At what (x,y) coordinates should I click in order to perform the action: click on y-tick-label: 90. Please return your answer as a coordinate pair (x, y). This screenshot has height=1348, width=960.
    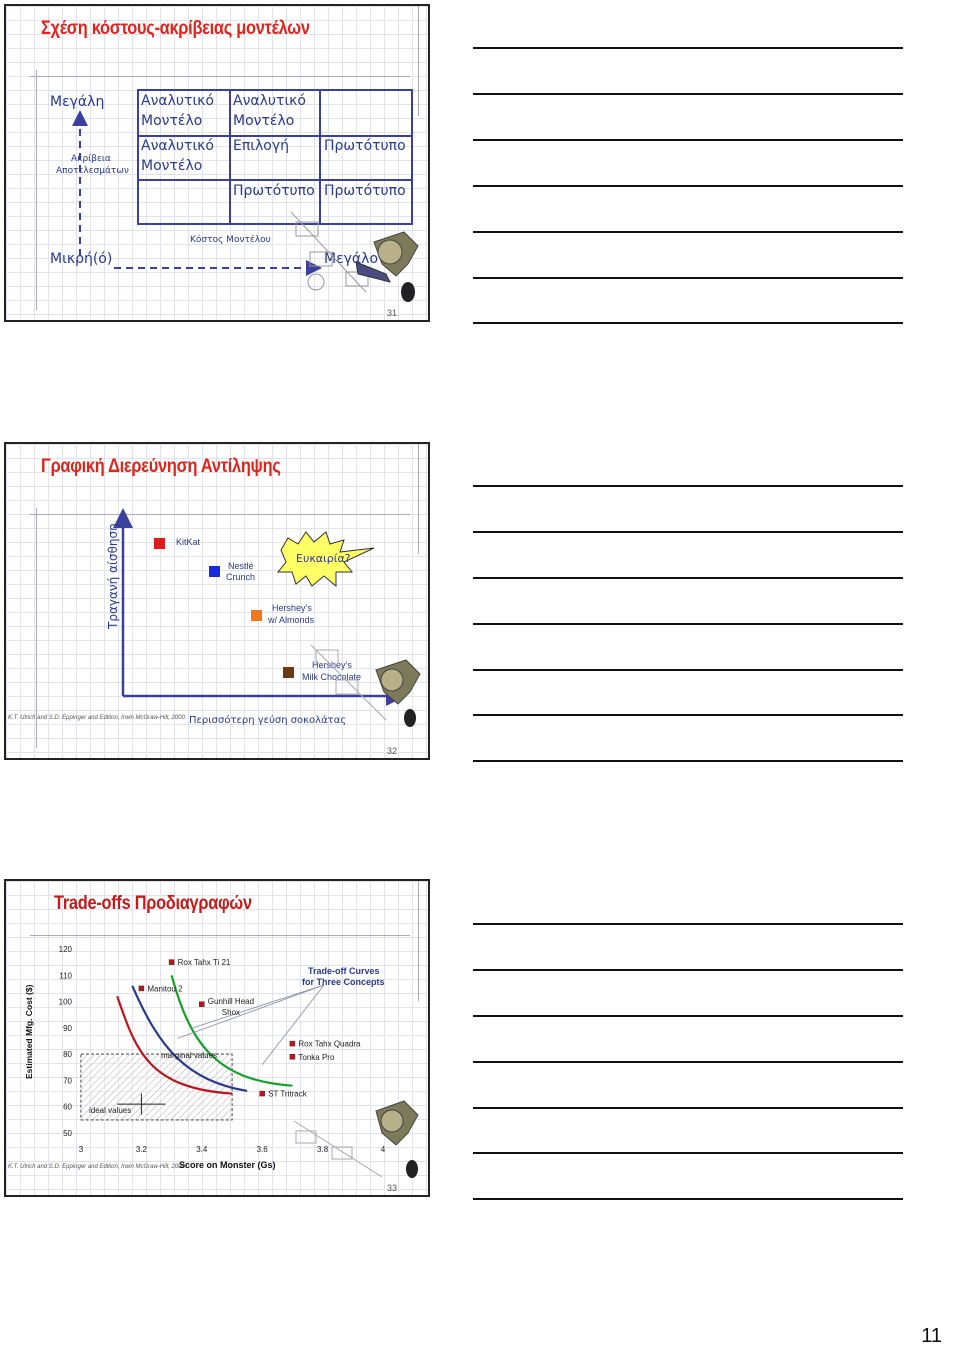
    Looking at the image, I should click on (67, 1028).